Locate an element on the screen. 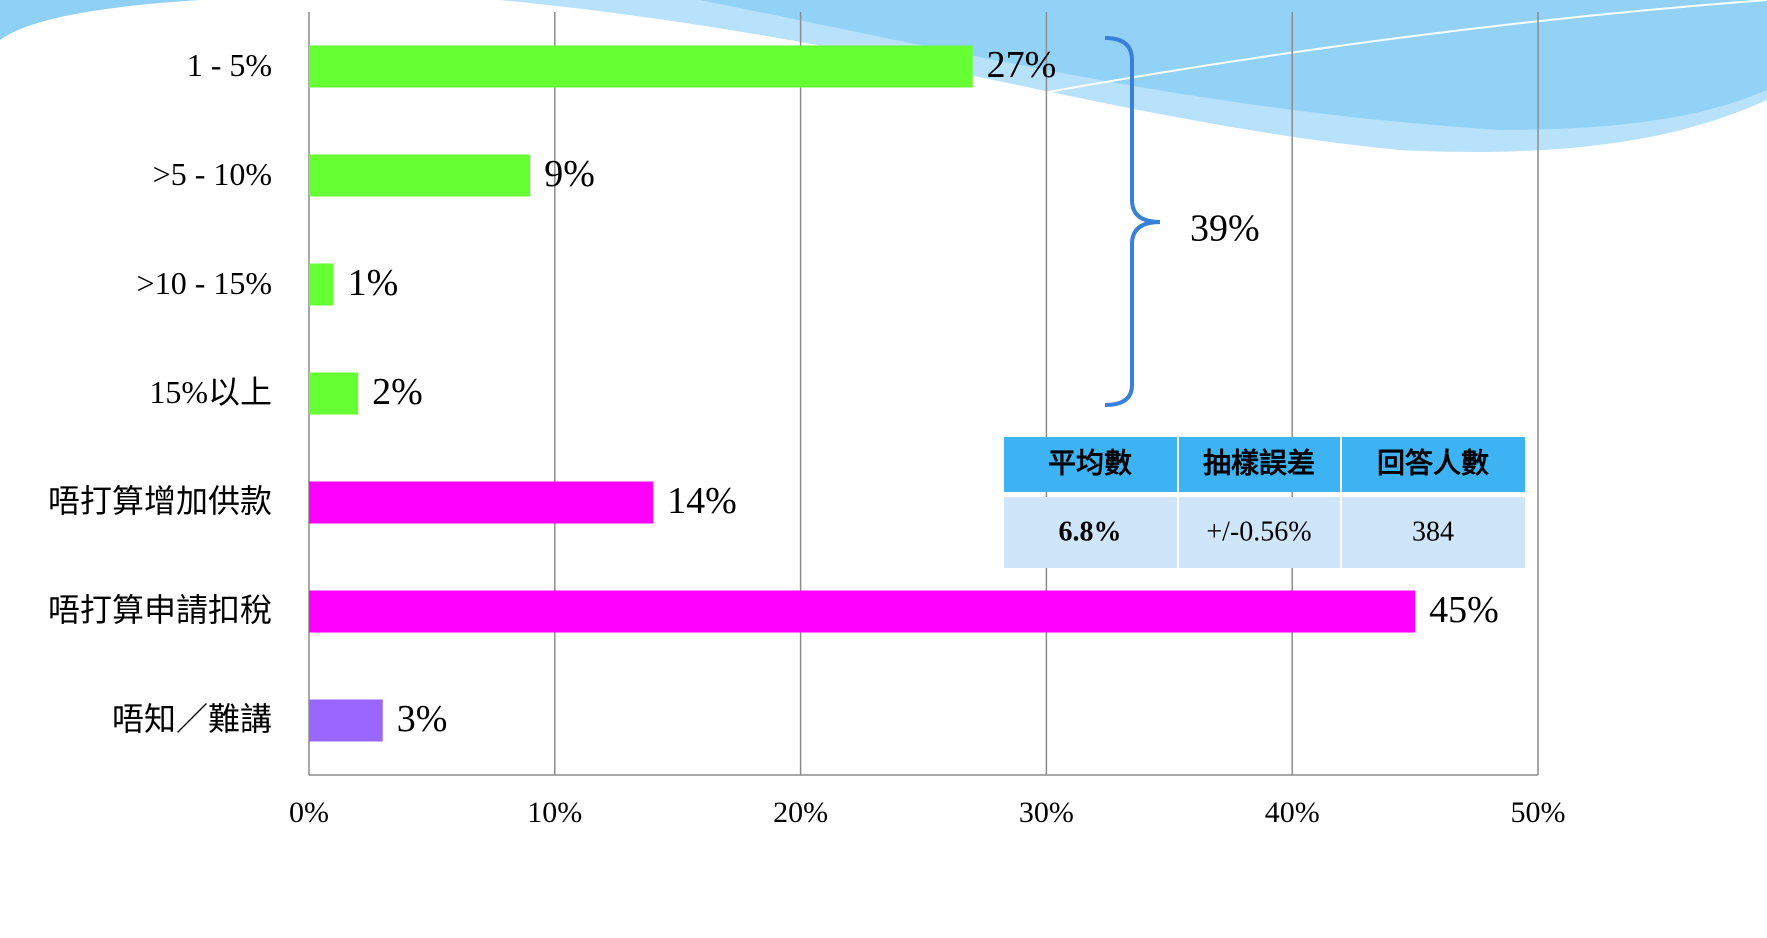  brace is located at coordinates (1132, 221).